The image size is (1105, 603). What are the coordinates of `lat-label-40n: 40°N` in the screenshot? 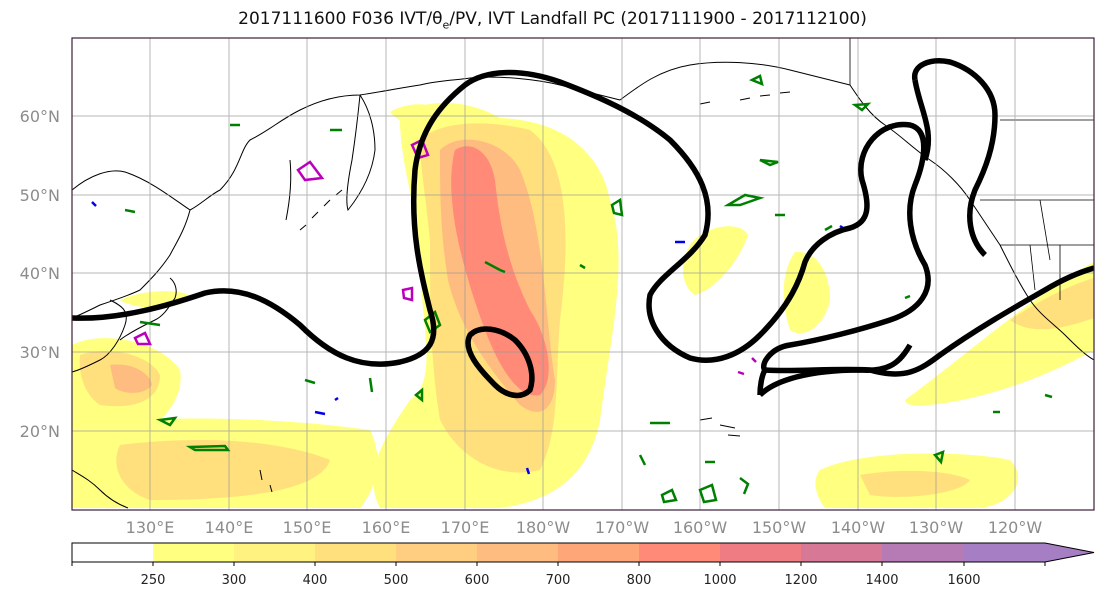 It's located at (40, 273).